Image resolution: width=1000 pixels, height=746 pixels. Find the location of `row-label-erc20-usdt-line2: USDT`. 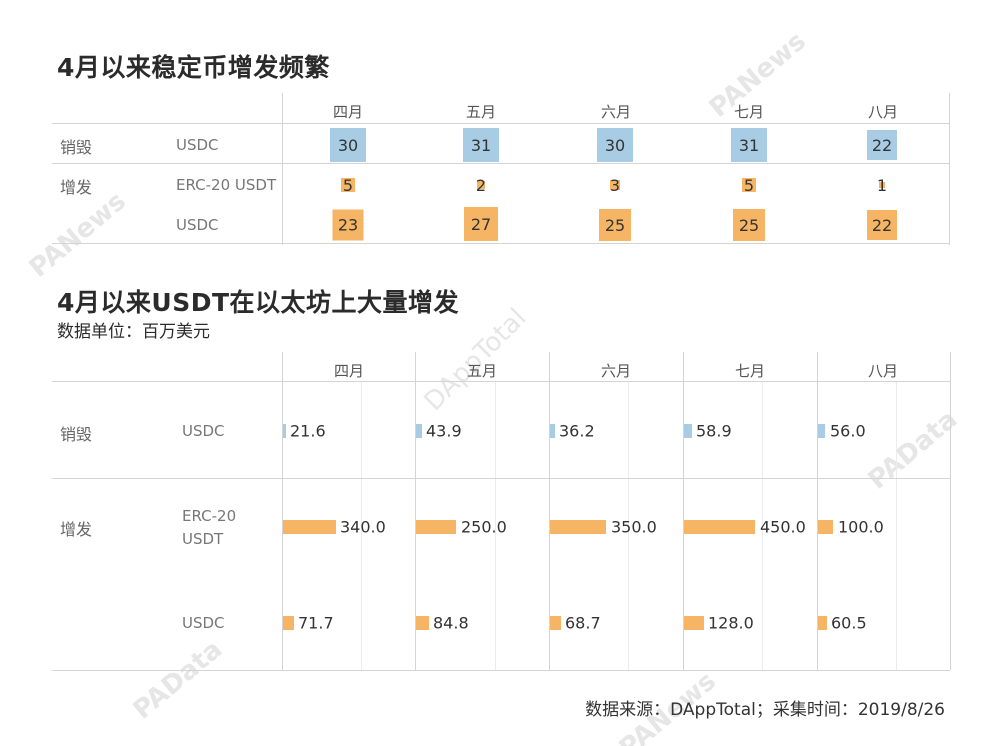

row-label-erc20-usdt-line2: USDT is located at coordinates (203, 539).